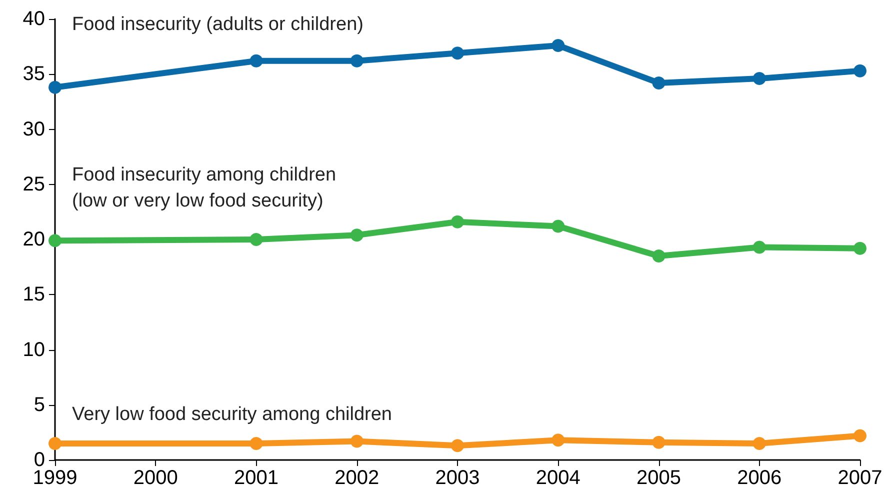 Image resolution: width=892 pixels, height=501 pixels. Describe the element at coordinates (33, 129) in the screenshot. I see `y-tick-label: 30` at that location.